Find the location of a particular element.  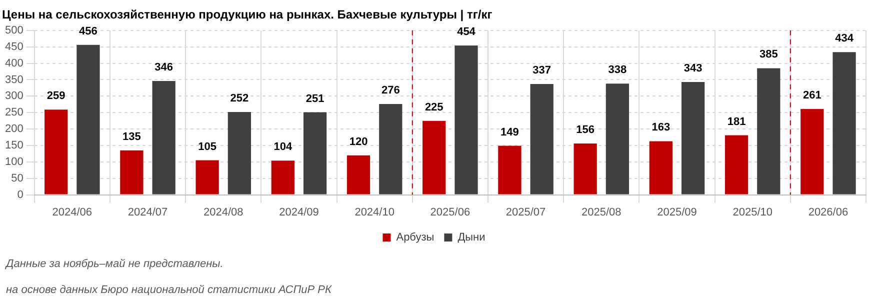

data-label: 338 is located at coordinates (617, 70).